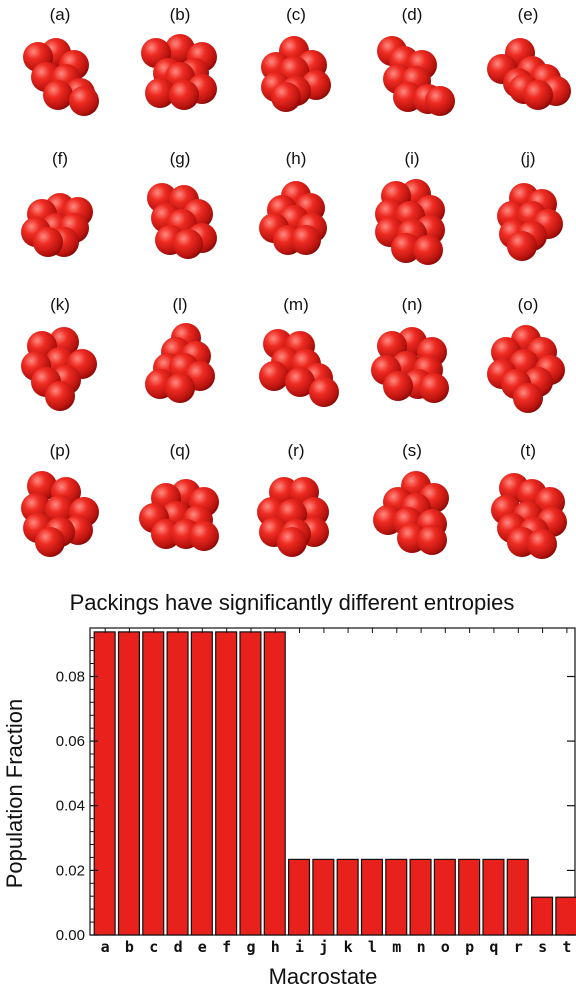 The height and width of the screenshot is (998, 576). I want to click on x-tick-label: o, so click(445, 947).